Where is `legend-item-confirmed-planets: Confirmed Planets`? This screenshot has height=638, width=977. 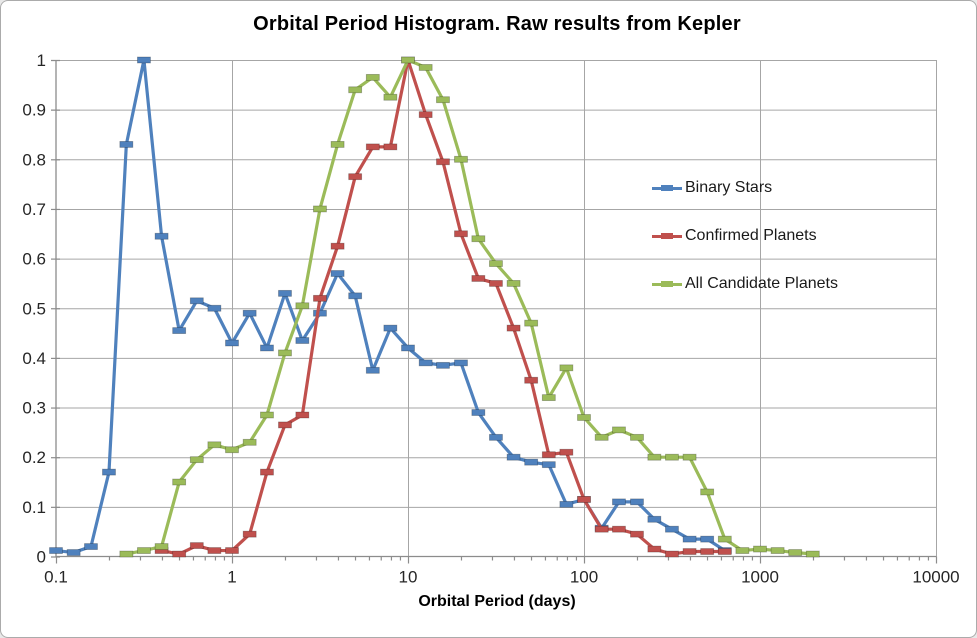
legend-item-confirmed-planets: Confirmed Planets is located at coordinates (745, 236).